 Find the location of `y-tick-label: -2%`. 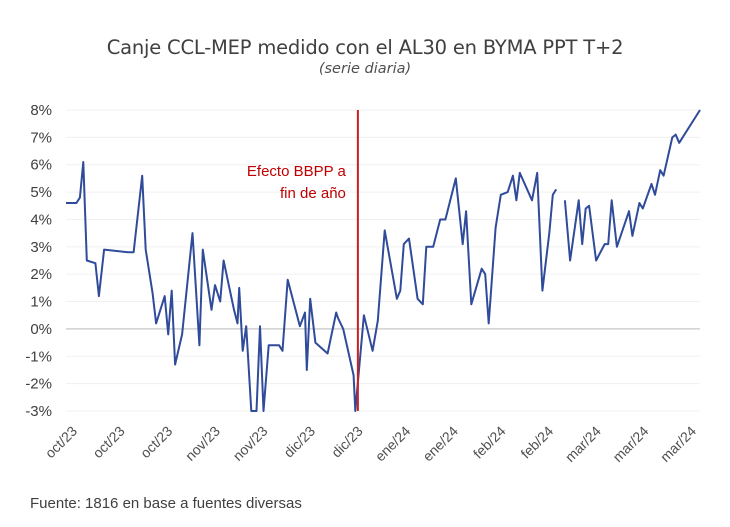

y-tick-label: -2% is located at coordinates (38, 384).